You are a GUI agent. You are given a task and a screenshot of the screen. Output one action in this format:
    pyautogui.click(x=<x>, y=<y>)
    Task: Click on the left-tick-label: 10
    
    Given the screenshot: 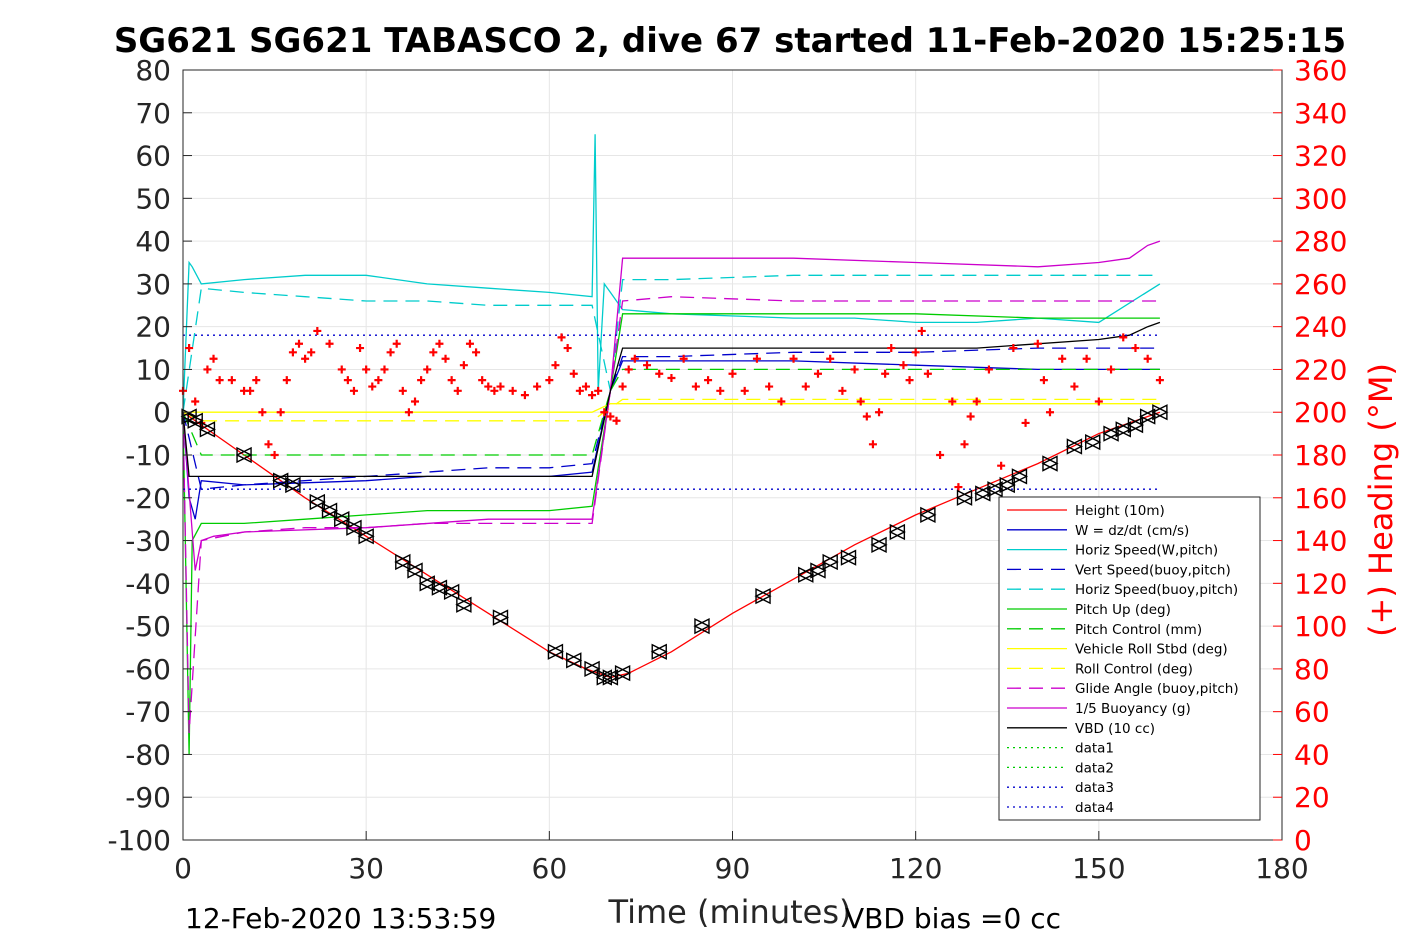 What is the action you would take?
    pyautogui.click(x=153, y=369)
    